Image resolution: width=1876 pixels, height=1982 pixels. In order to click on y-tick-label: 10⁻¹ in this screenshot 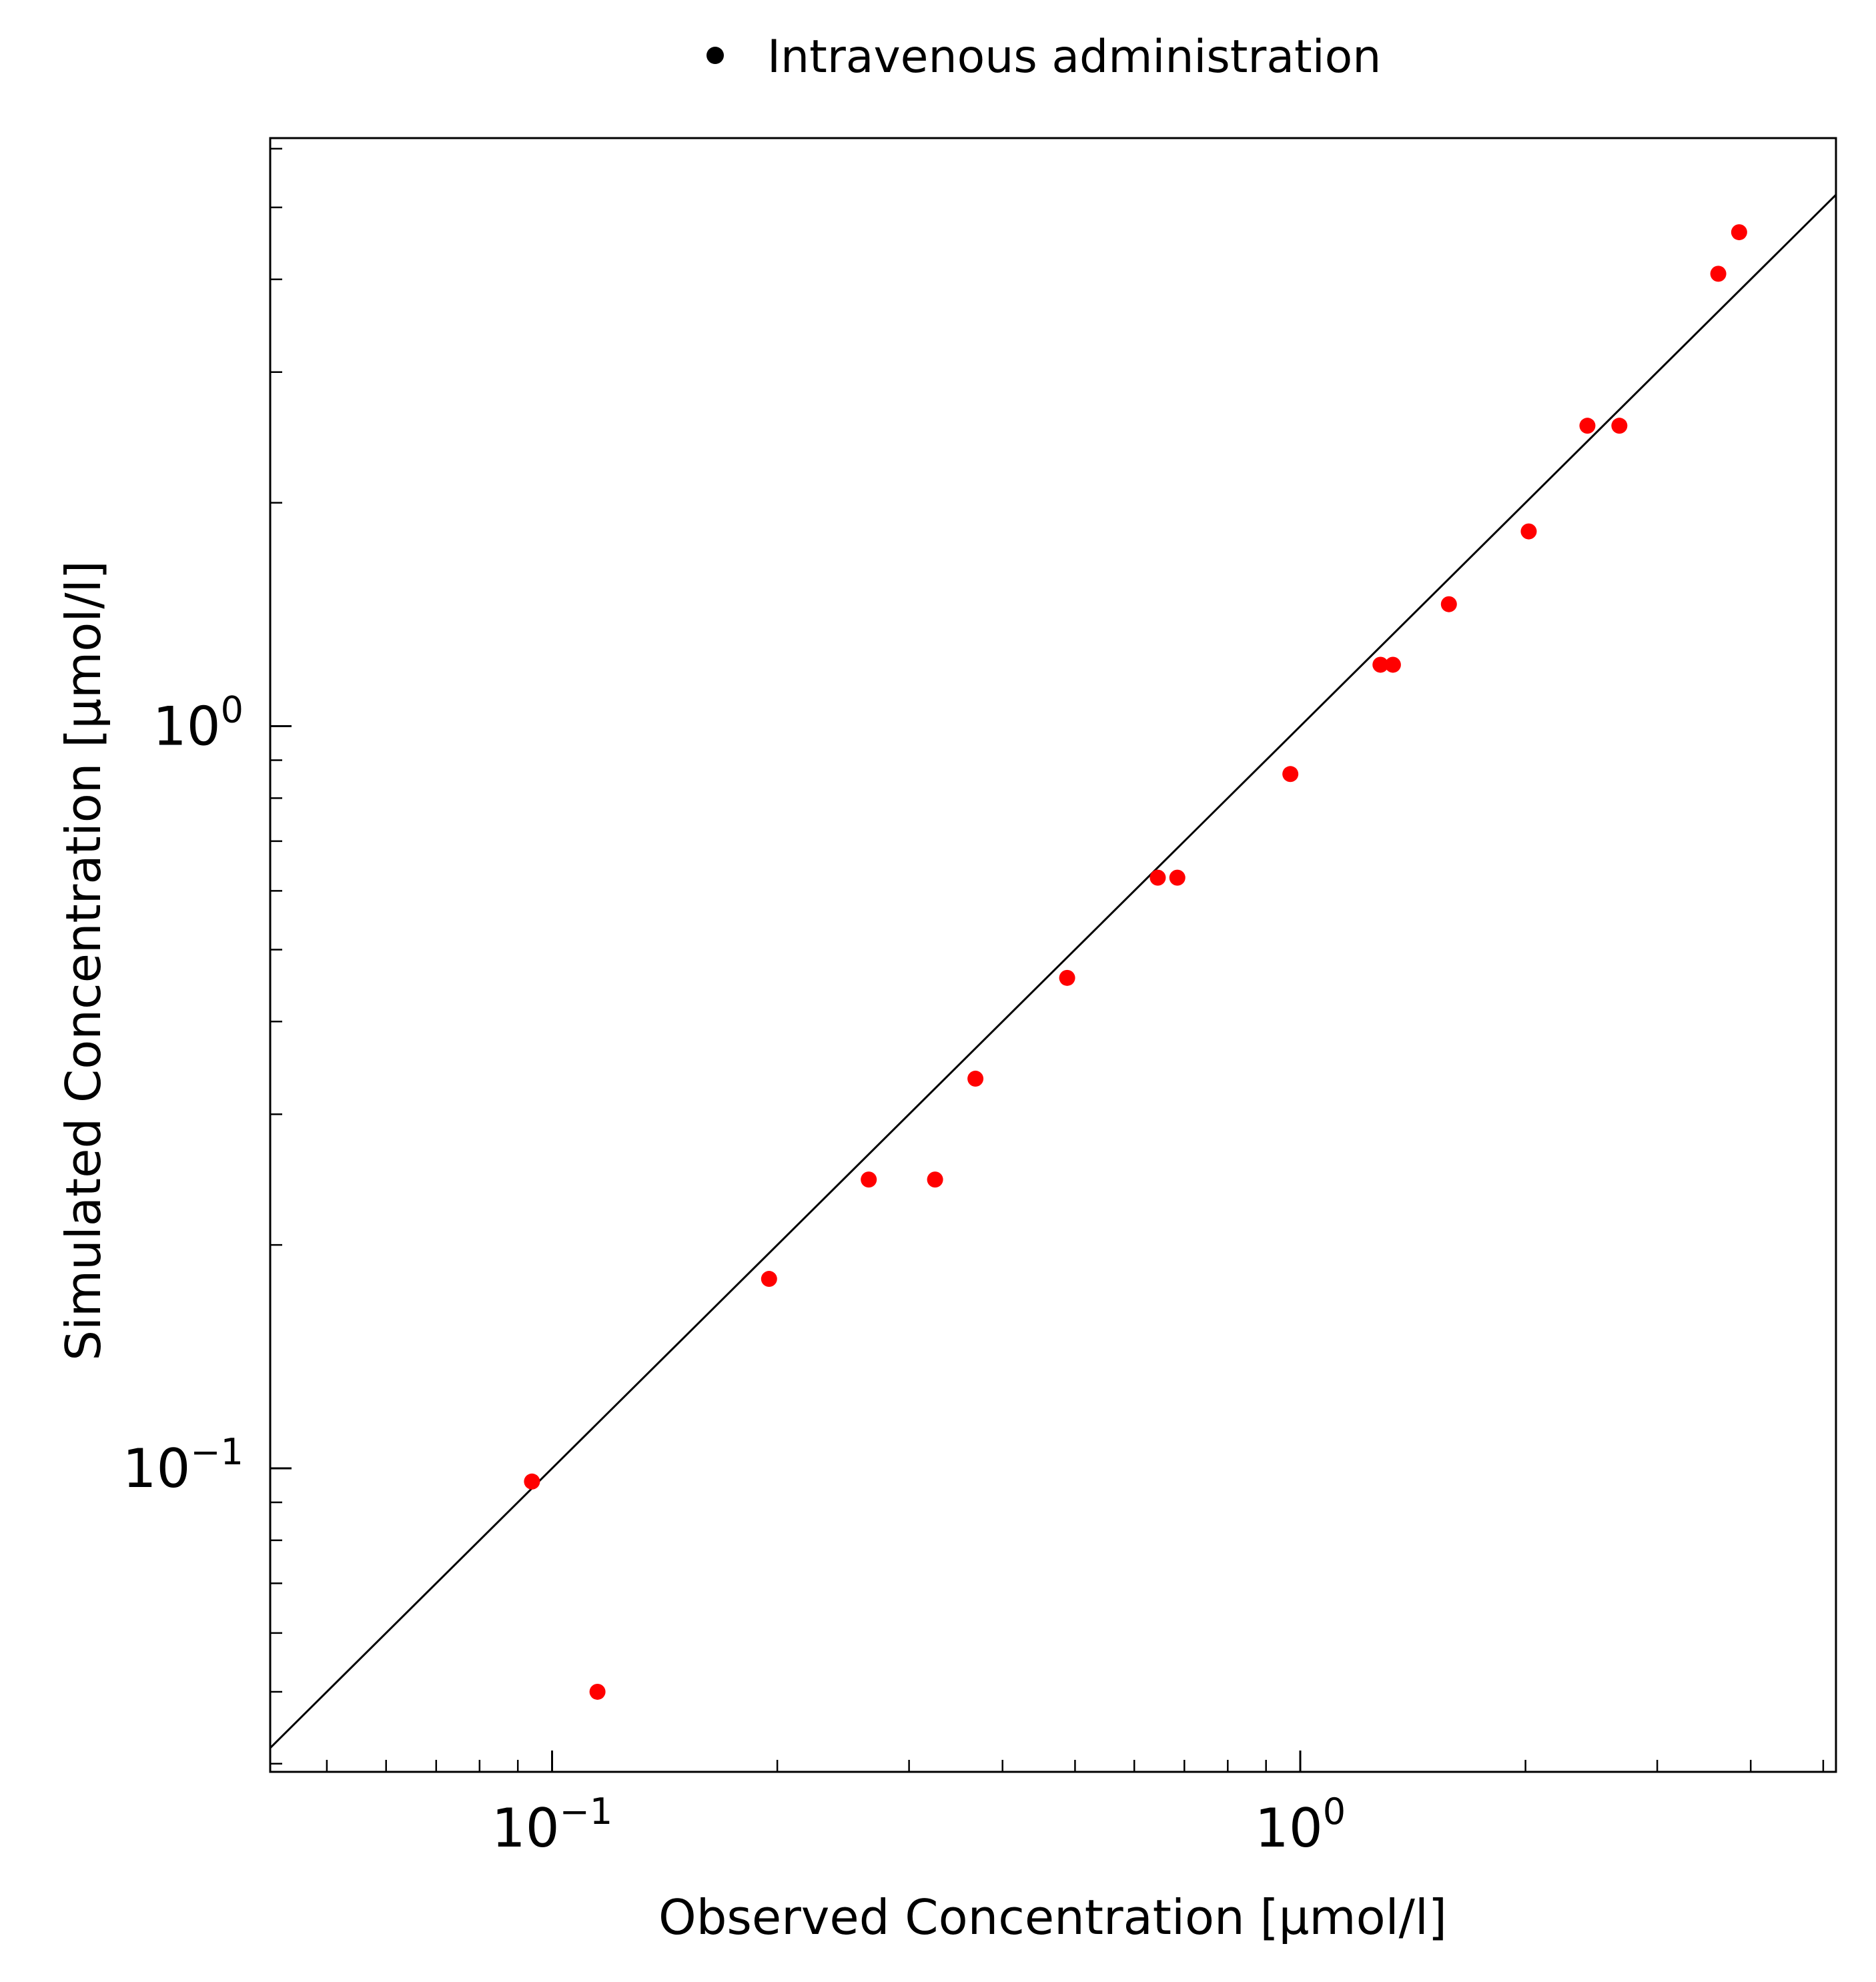, I will do `click(183, 1465)`.